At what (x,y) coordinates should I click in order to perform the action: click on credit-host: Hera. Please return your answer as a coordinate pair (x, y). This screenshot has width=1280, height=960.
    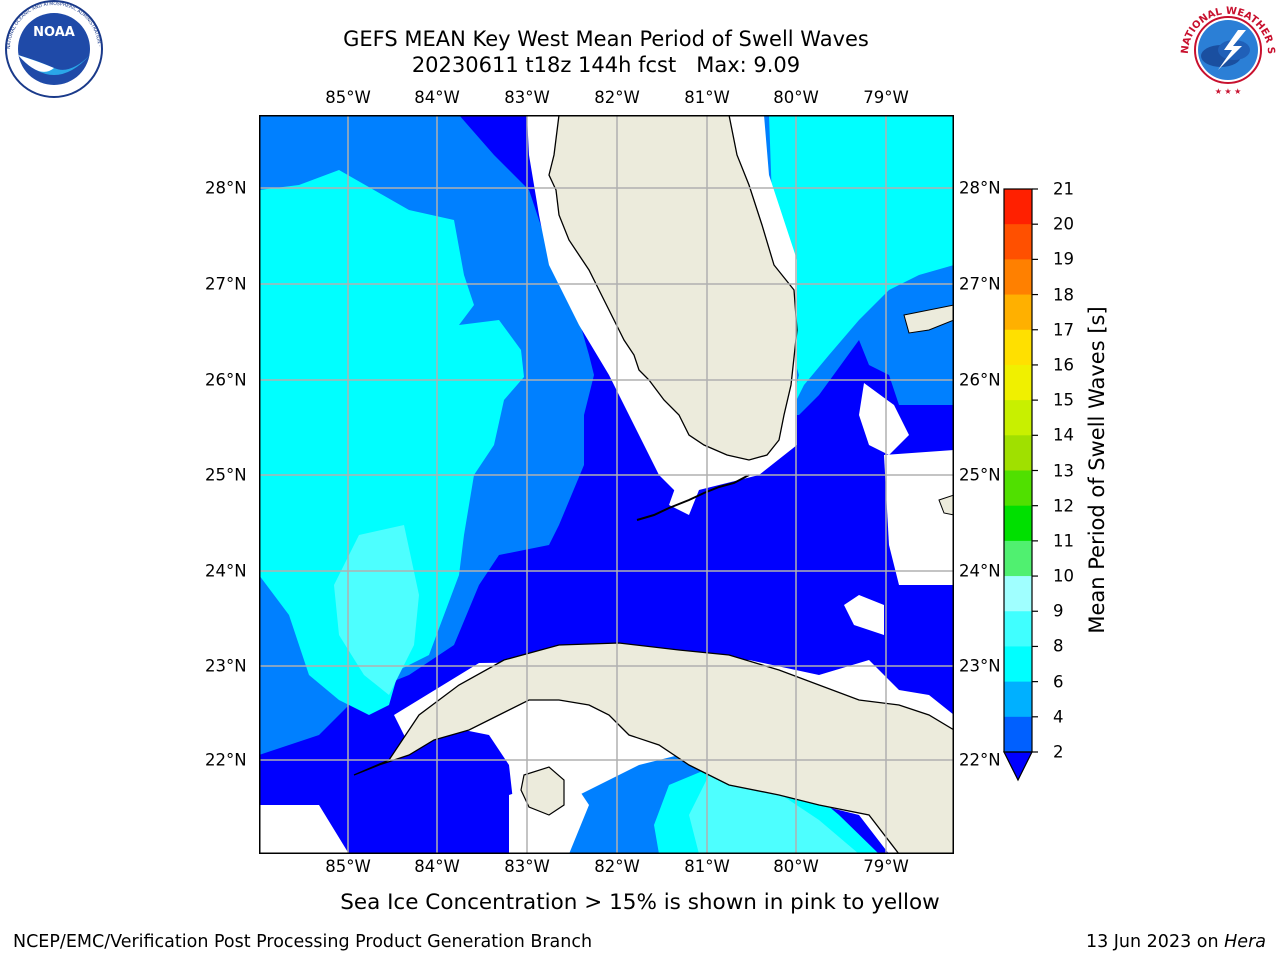
    Looking at the image, I should click on (1245, 942).